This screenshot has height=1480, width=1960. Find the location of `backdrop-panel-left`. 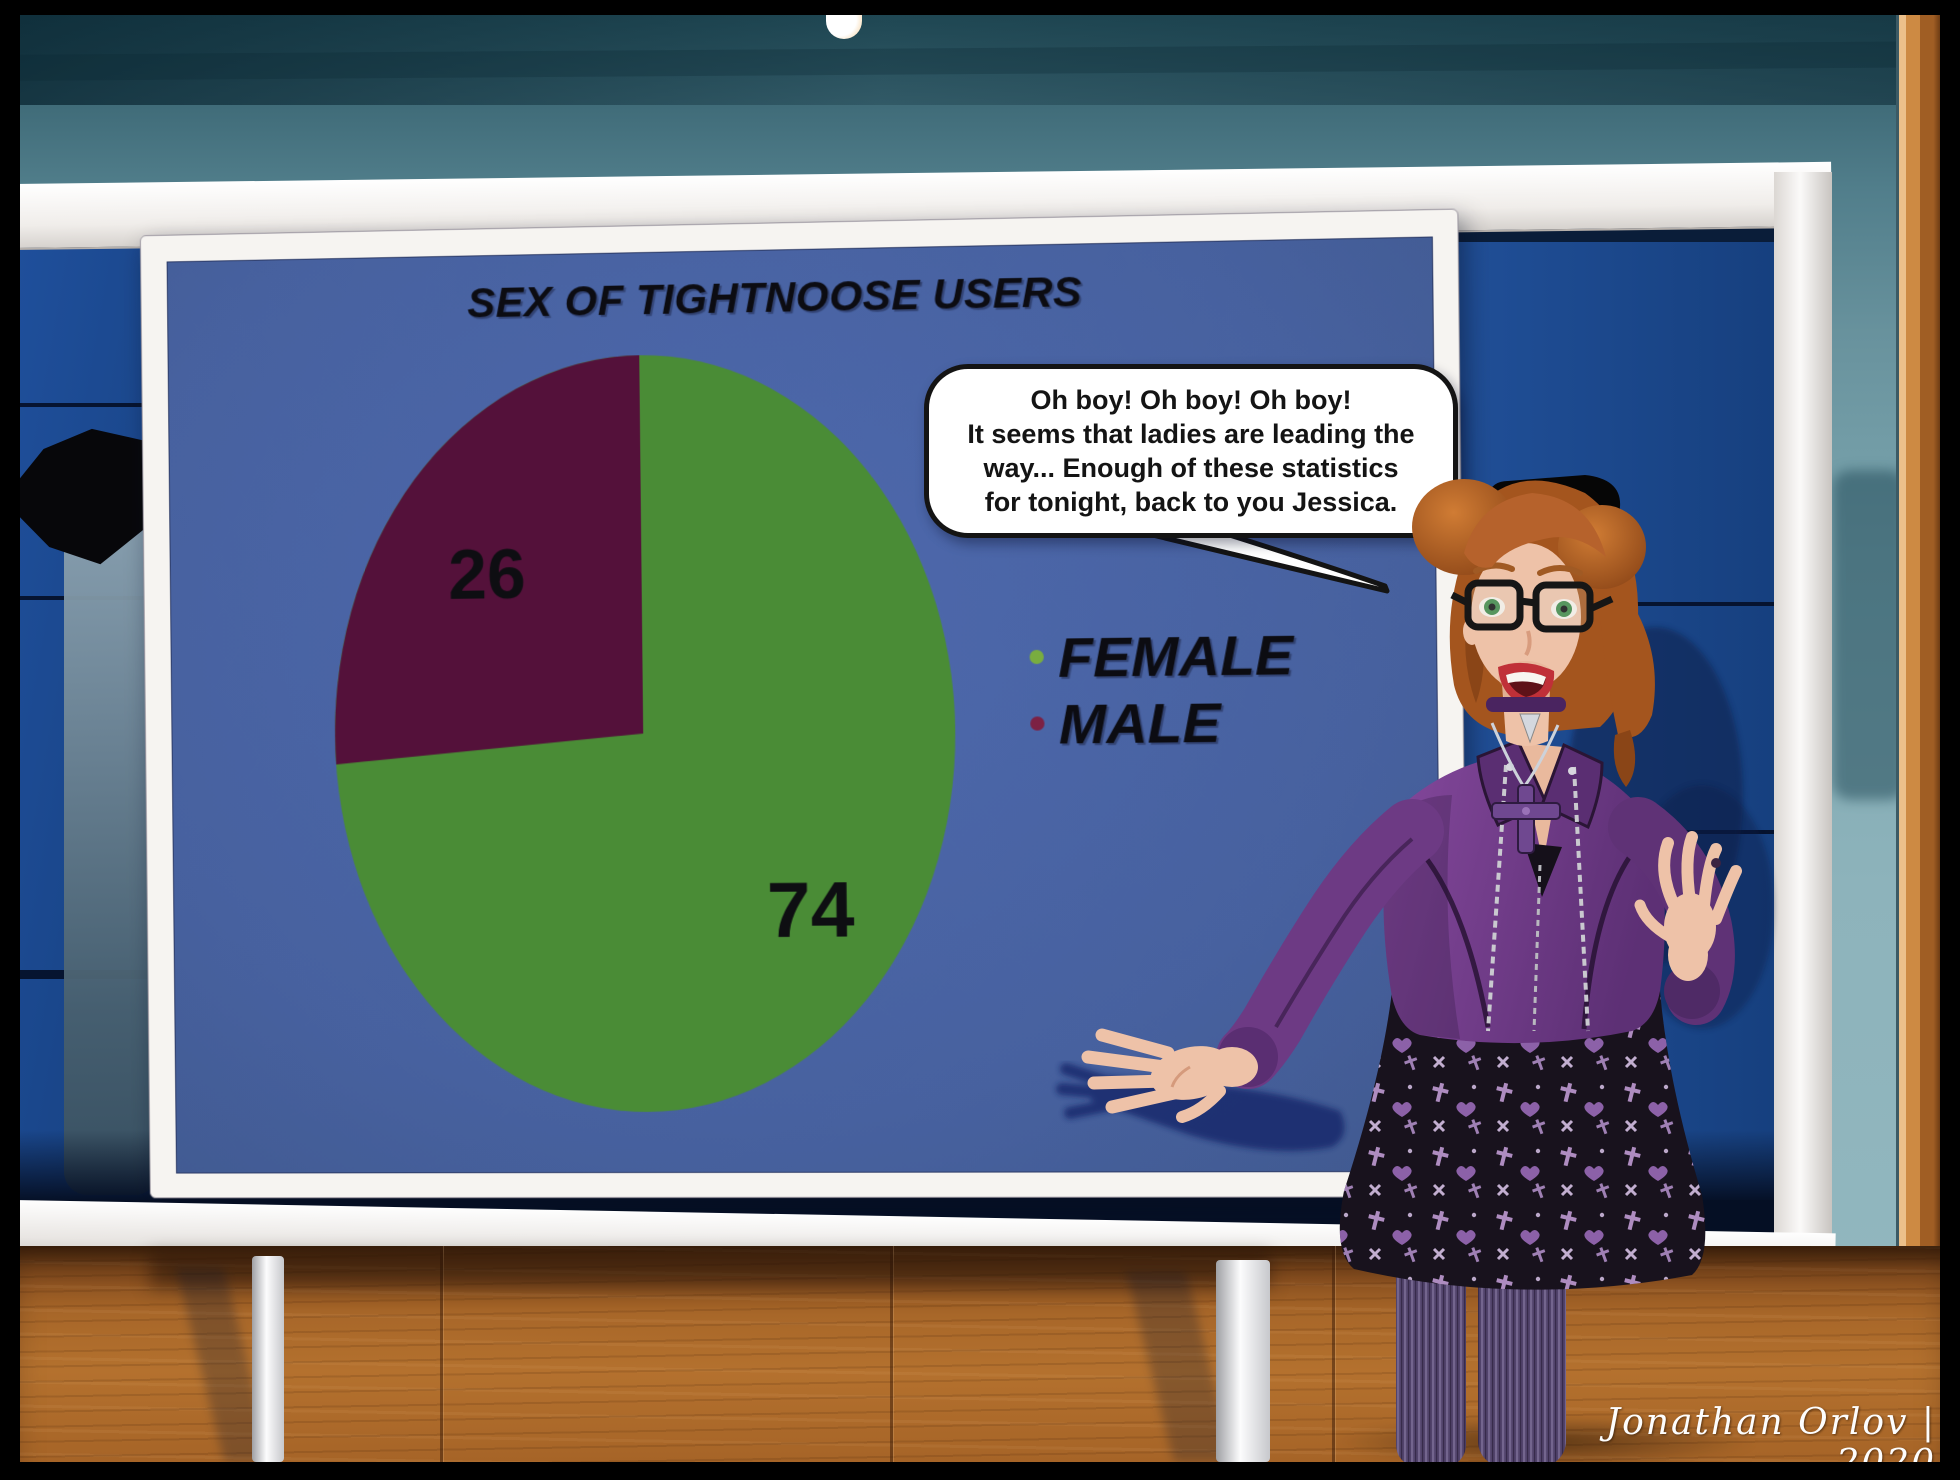

backdrop-panel-left is located at coordinates (90, 724).